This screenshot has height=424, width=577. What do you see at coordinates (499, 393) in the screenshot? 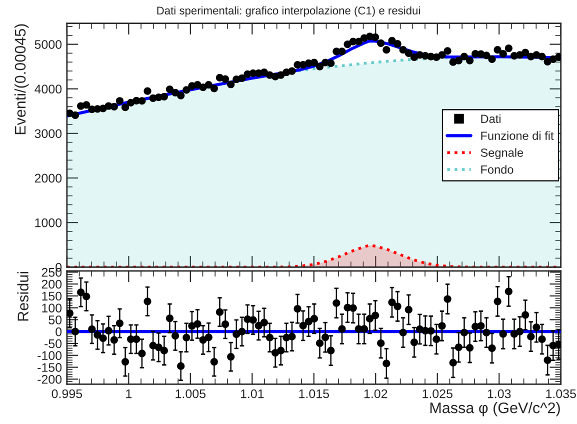
I see `x-tick-label: 1.03` at bounding box center [499, 393].